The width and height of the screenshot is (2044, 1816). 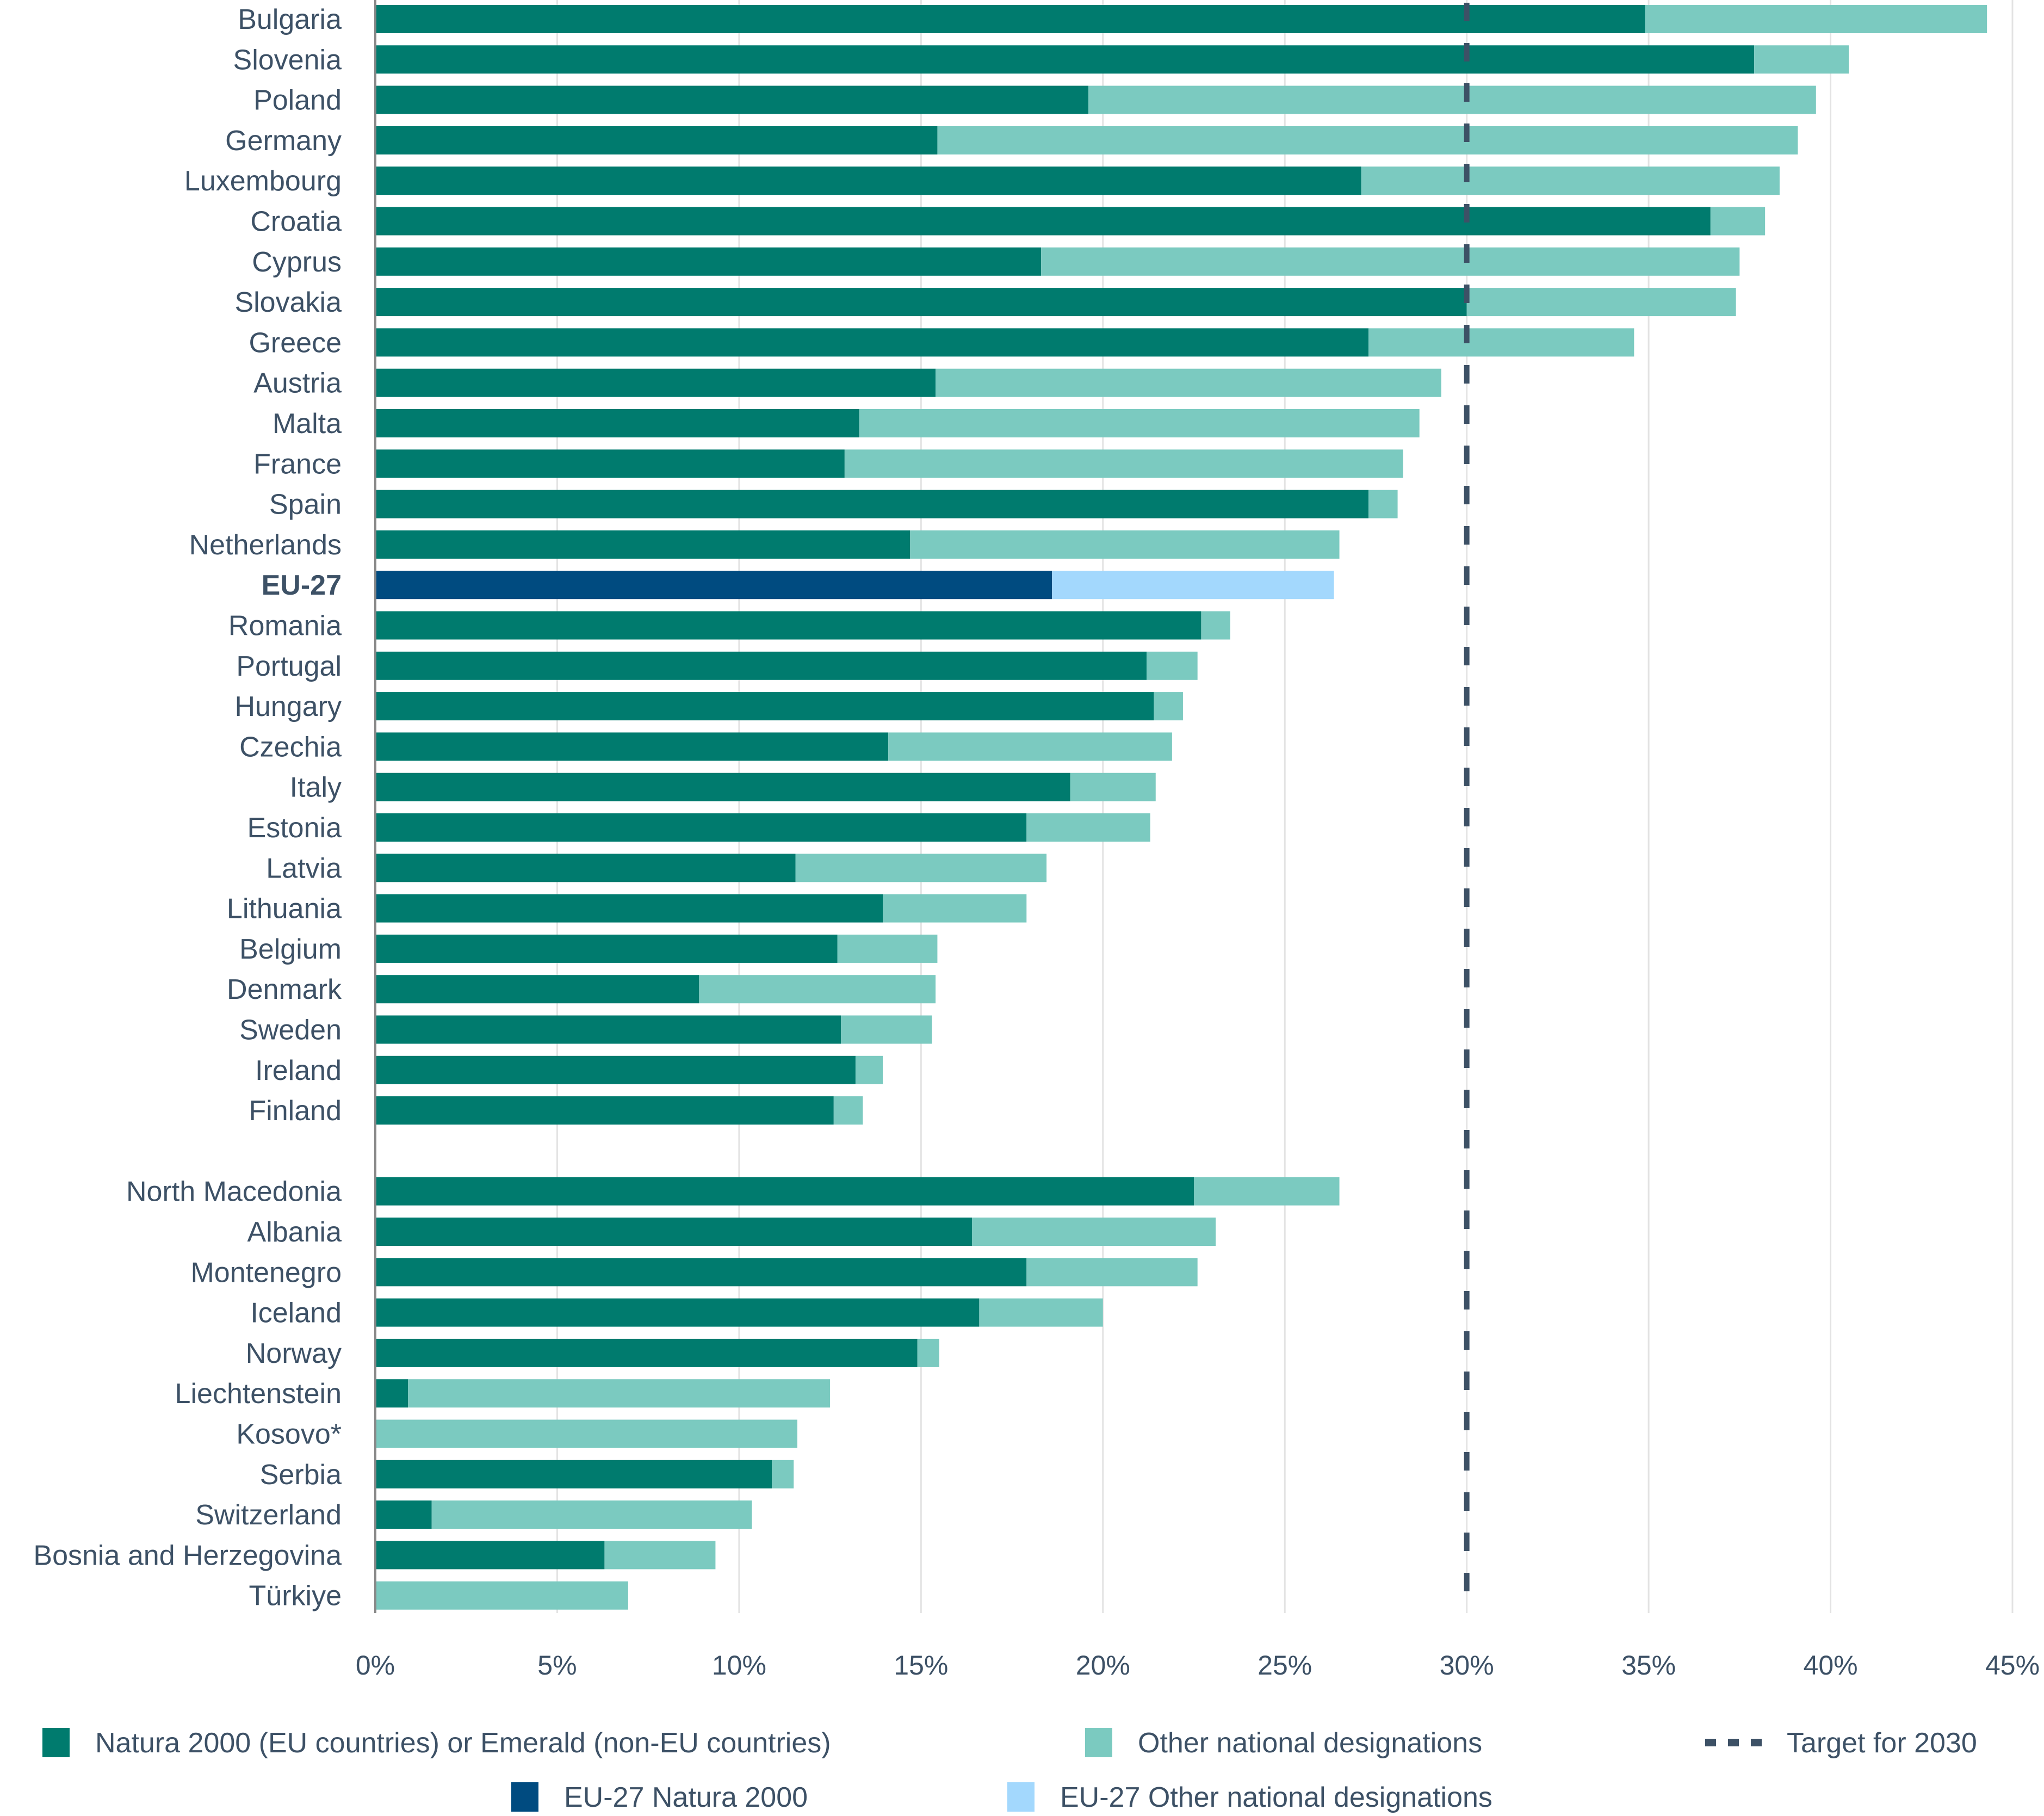 I want to click on bar-row-kosovo-, so click(x=586, y=1433).